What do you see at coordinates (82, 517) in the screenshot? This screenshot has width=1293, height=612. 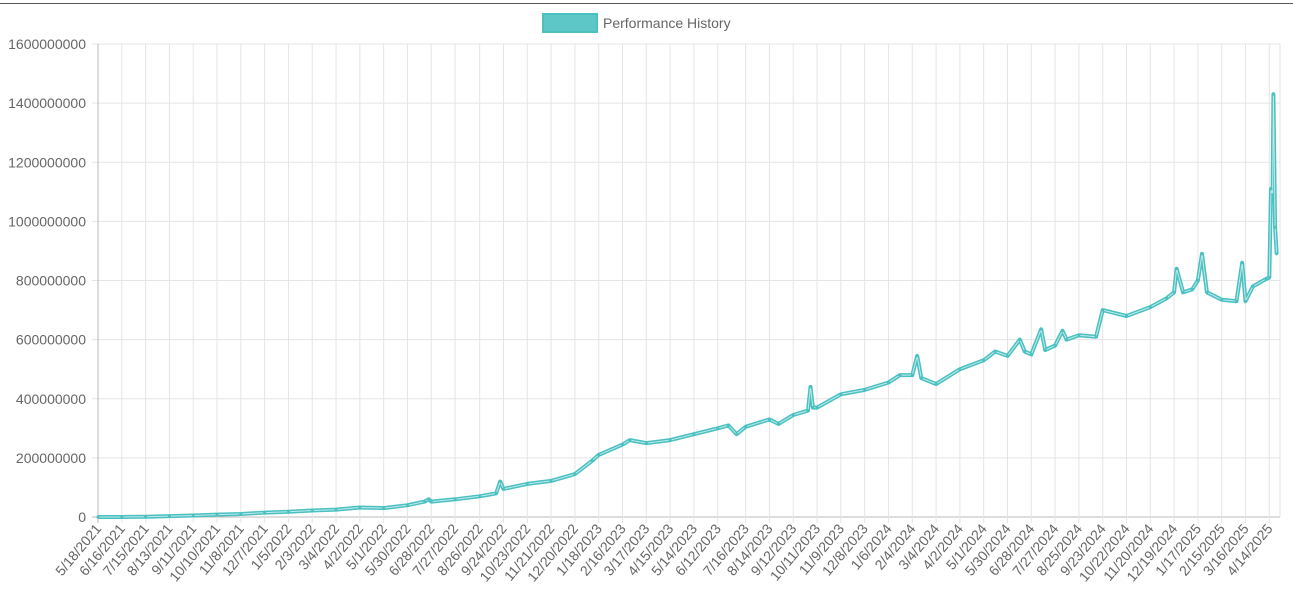 I see `y-tick-label: 0` at bounding box center [82, 517].